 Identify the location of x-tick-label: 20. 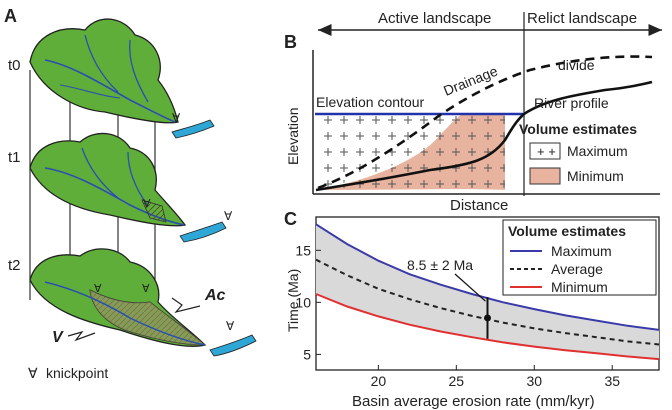
(379, 381).